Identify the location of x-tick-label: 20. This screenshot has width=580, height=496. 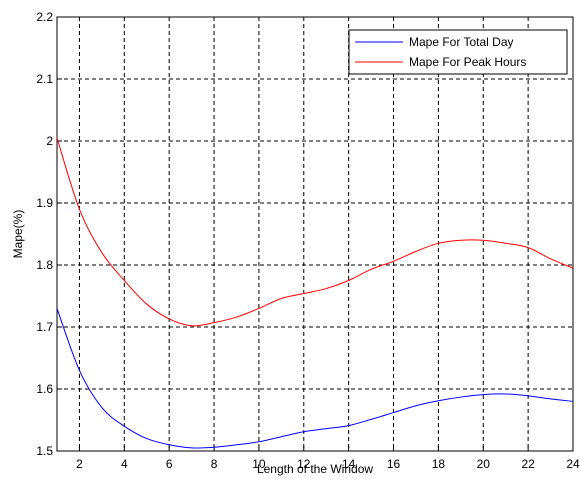
(484, 464).